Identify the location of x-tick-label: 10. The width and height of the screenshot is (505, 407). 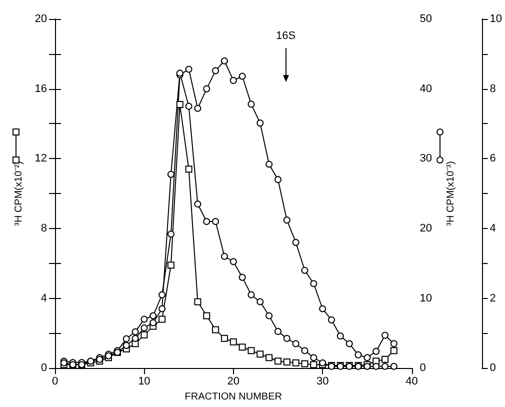
(144, 382).